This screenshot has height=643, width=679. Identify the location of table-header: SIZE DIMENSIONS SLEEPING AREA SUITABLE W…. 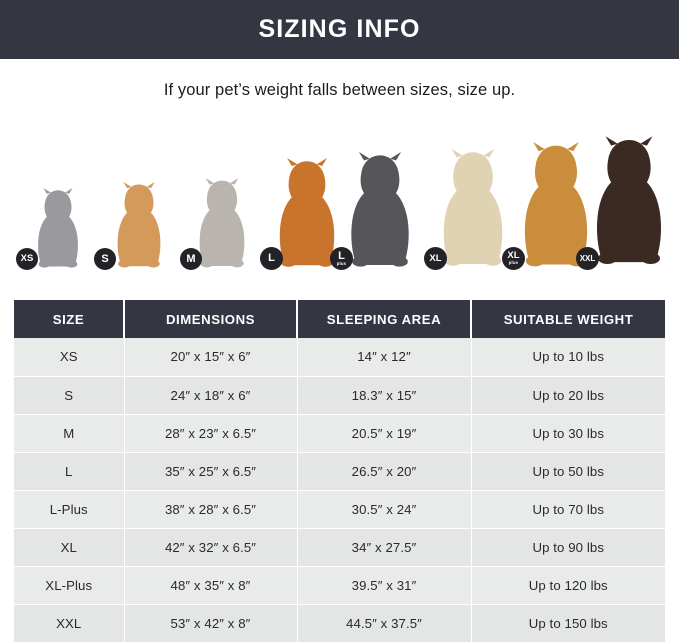
(339, 319).